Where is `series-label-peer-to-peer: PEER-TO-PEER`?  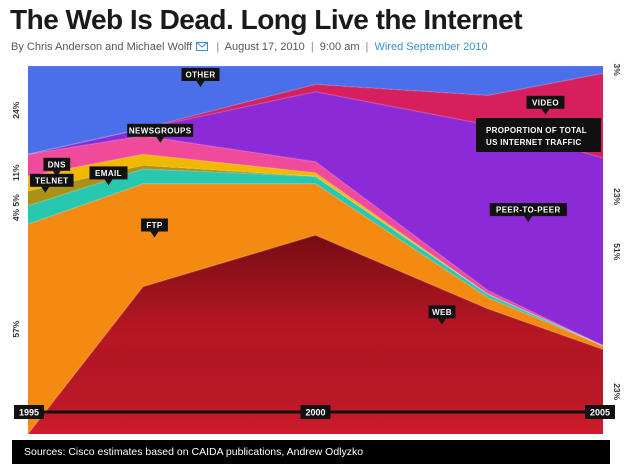
series-label-peer-to-peer: PEER-TO-PEER is located at coordinates (528, 213).